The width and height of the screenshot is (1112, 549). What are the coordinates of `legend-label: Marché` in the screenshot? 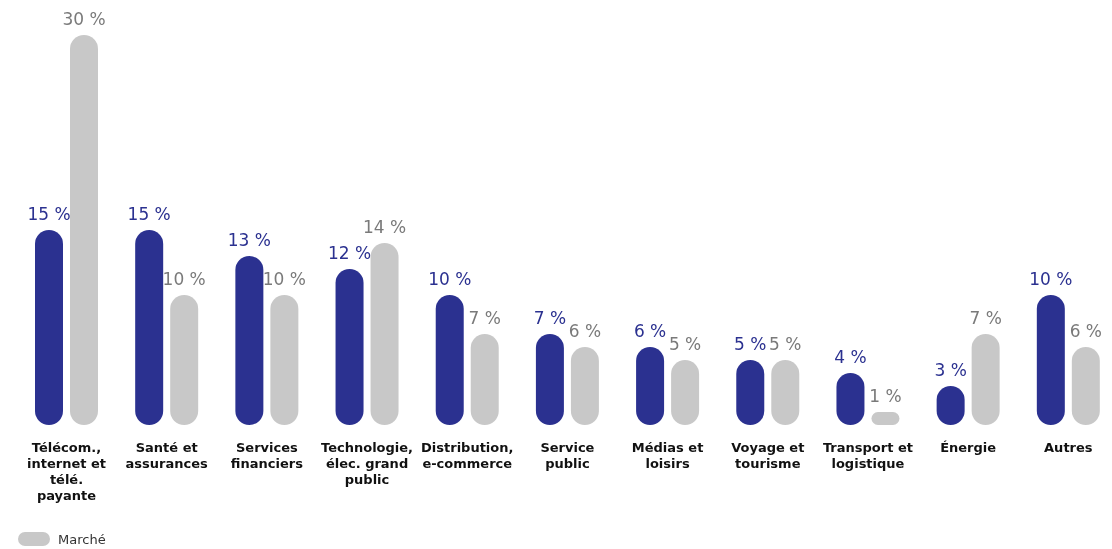 It's located at (82, 539).